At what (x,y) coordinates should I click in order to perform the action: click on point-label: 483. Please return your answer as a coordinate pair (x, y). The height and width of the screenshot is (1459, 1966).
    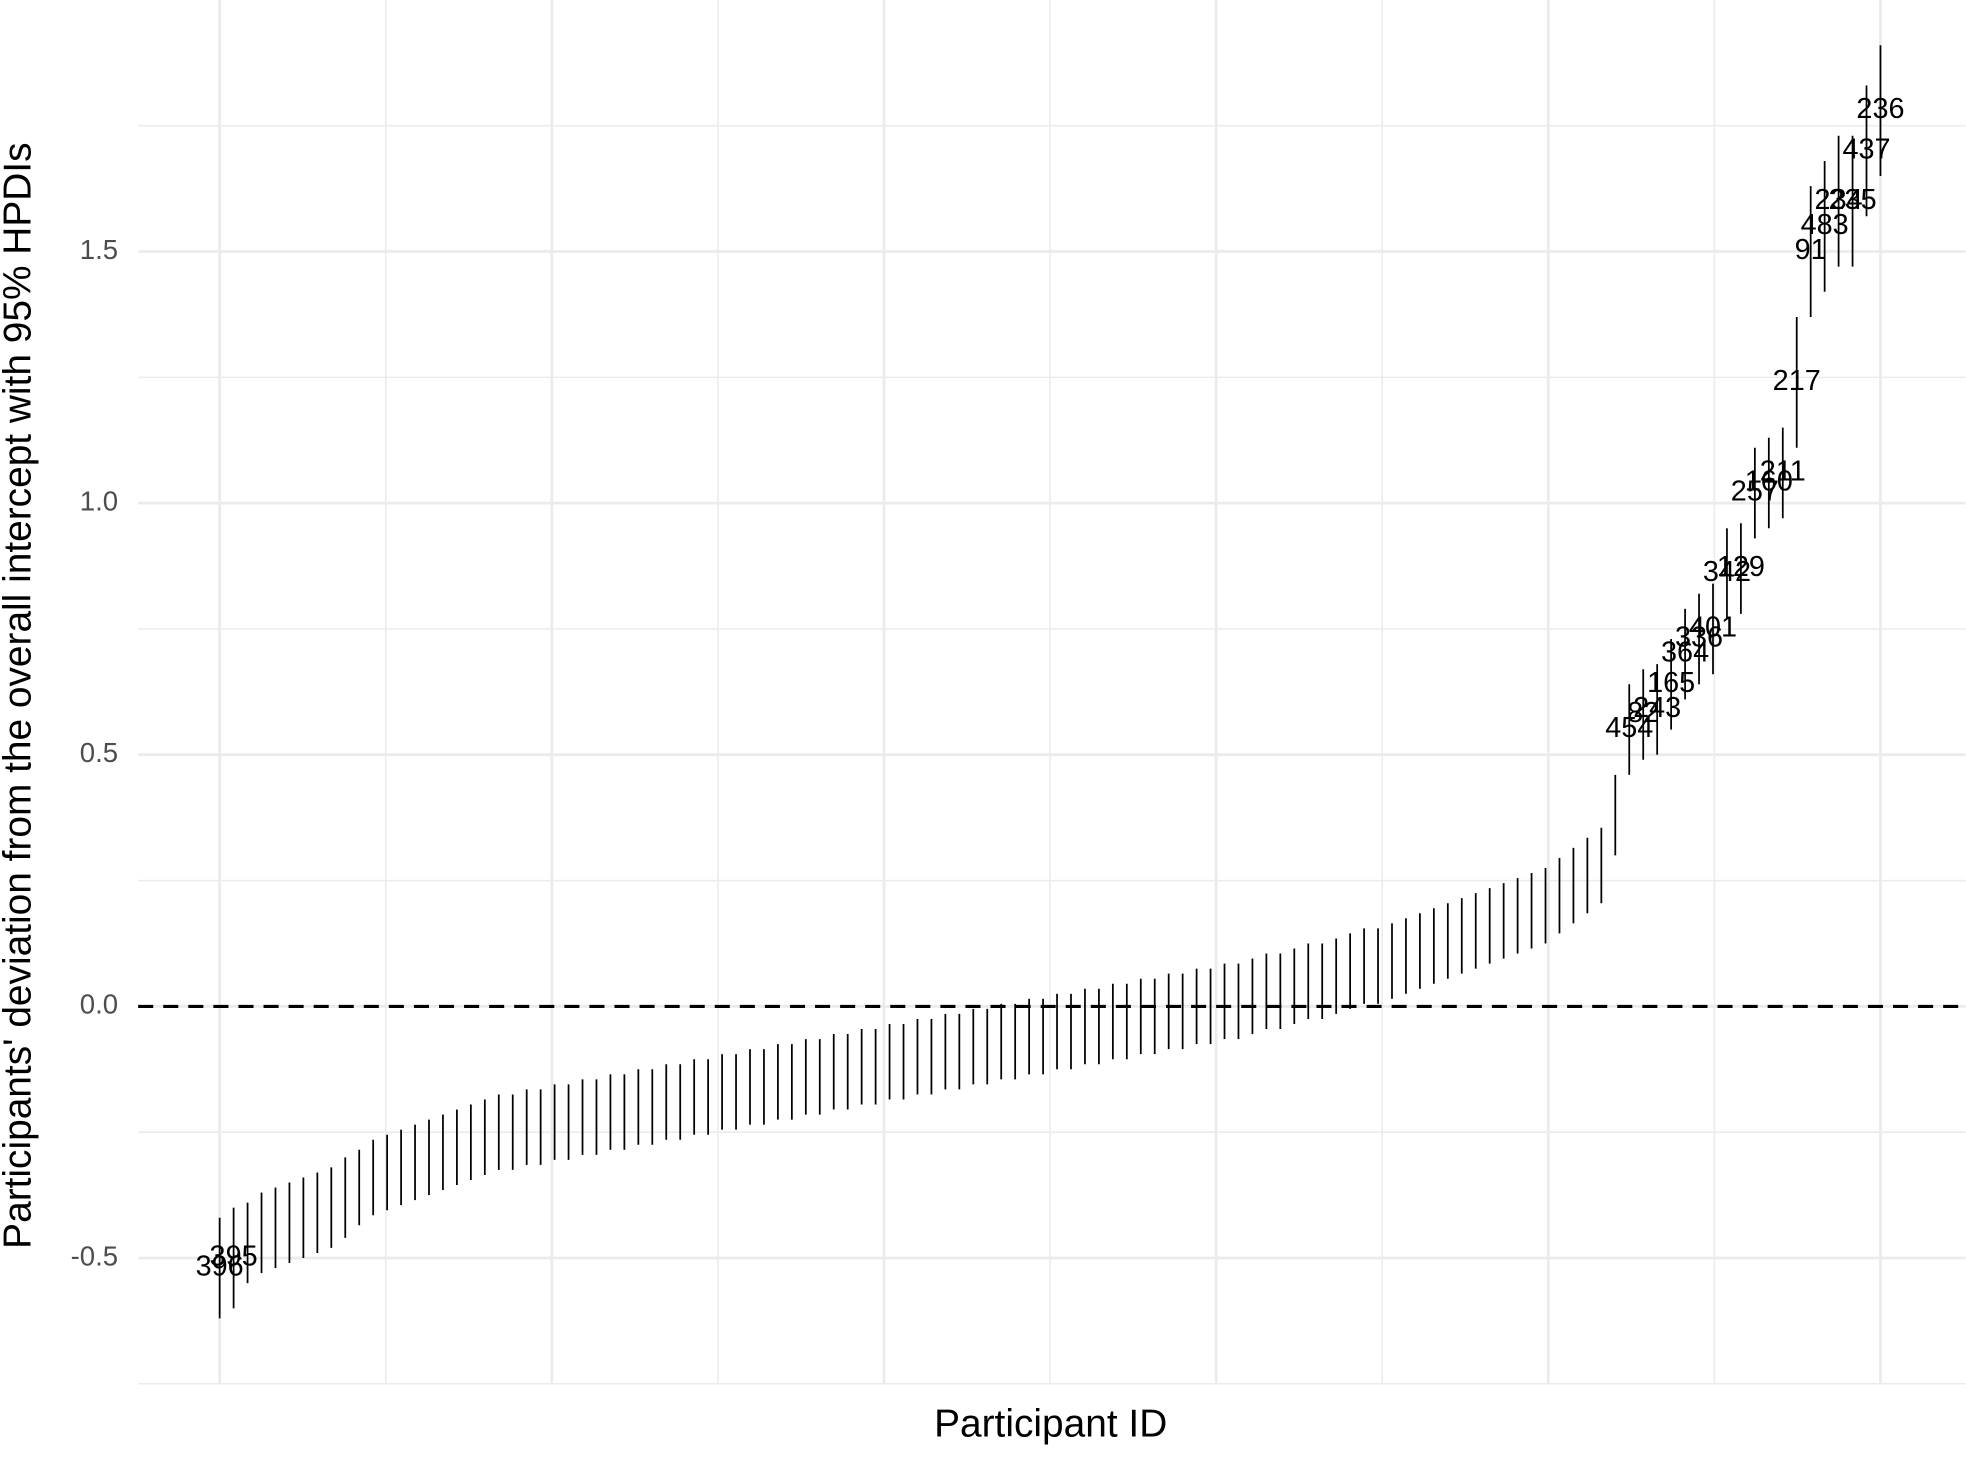
    Looking at the image, I should click on (1825, 225).